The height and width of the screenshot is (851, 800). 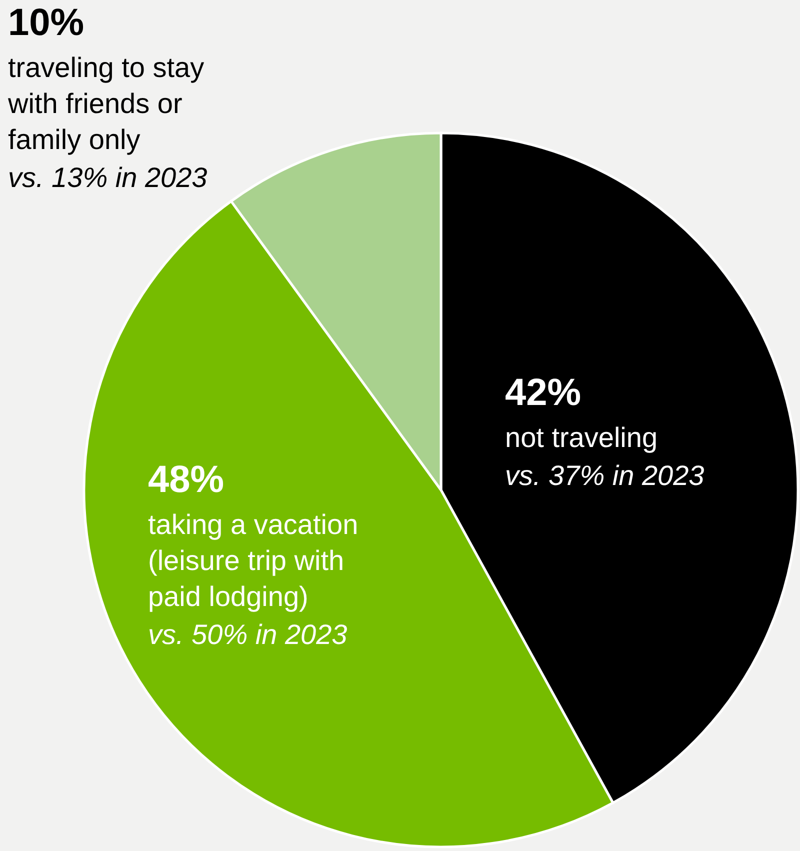 I want to click on slice-label: taking a vacation (leisure trip with paid lodging), so click(x=253, y=560).